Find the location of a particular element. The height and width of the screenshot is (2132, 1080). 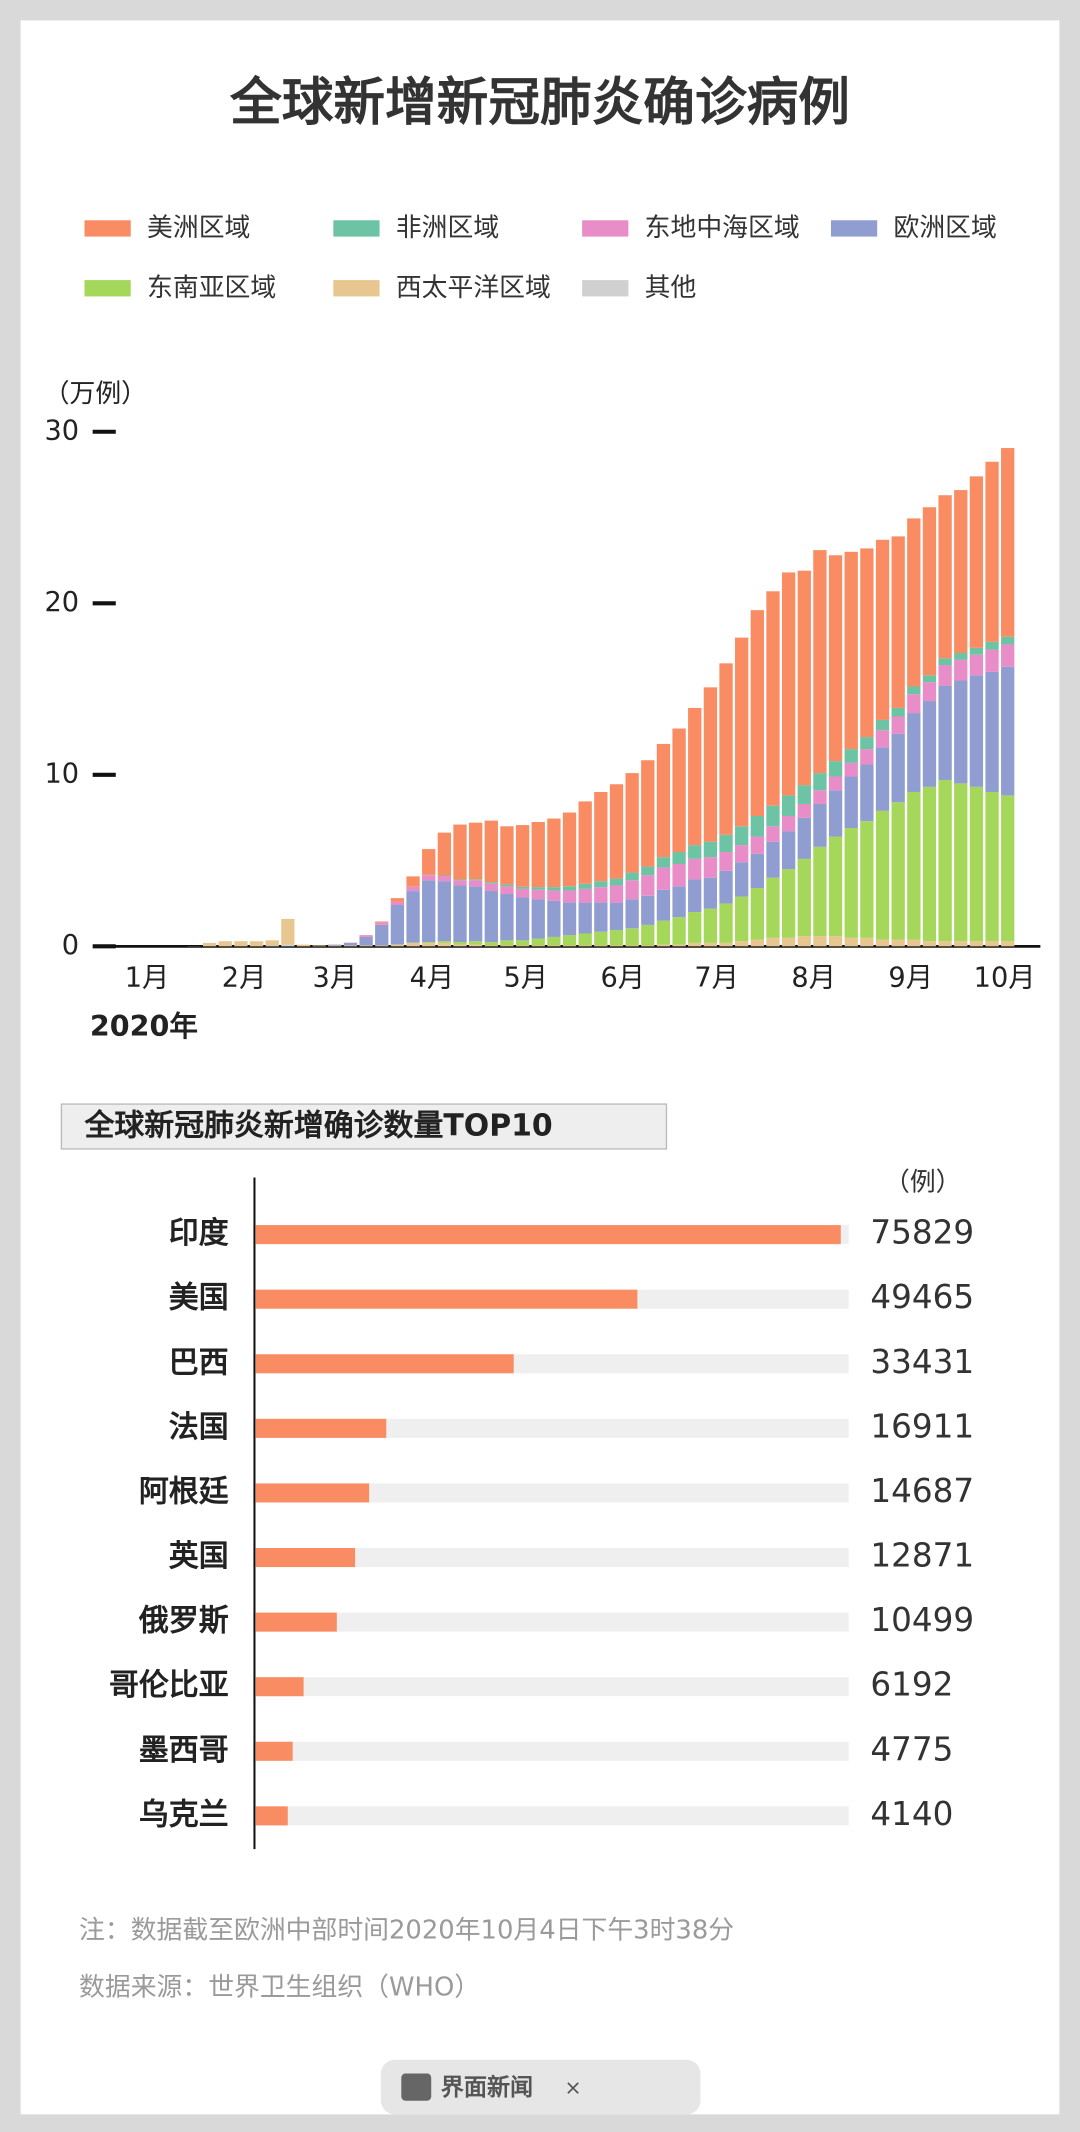

value-label: 49465 is located at coordinates (922, 1297).